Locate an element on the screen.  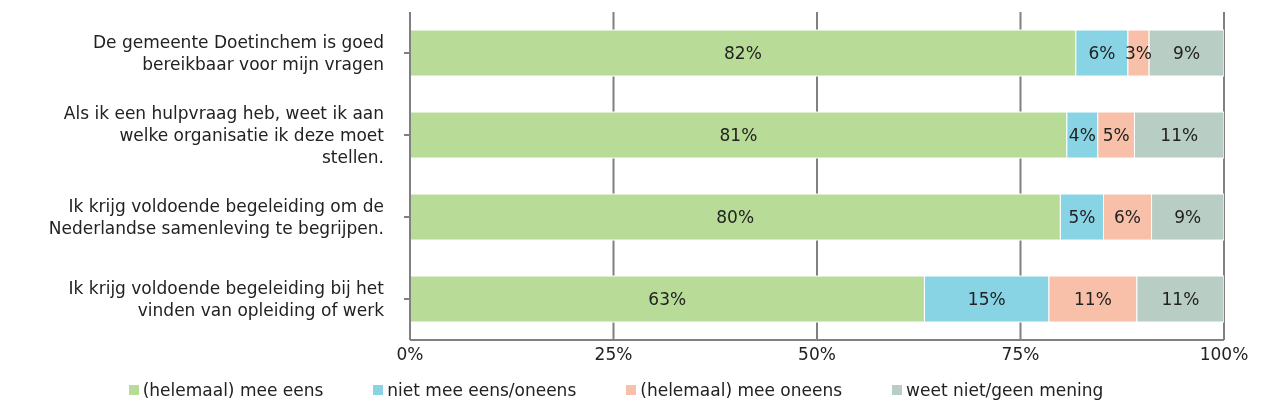
data-label: 63% is located at coordinates (667, 299).